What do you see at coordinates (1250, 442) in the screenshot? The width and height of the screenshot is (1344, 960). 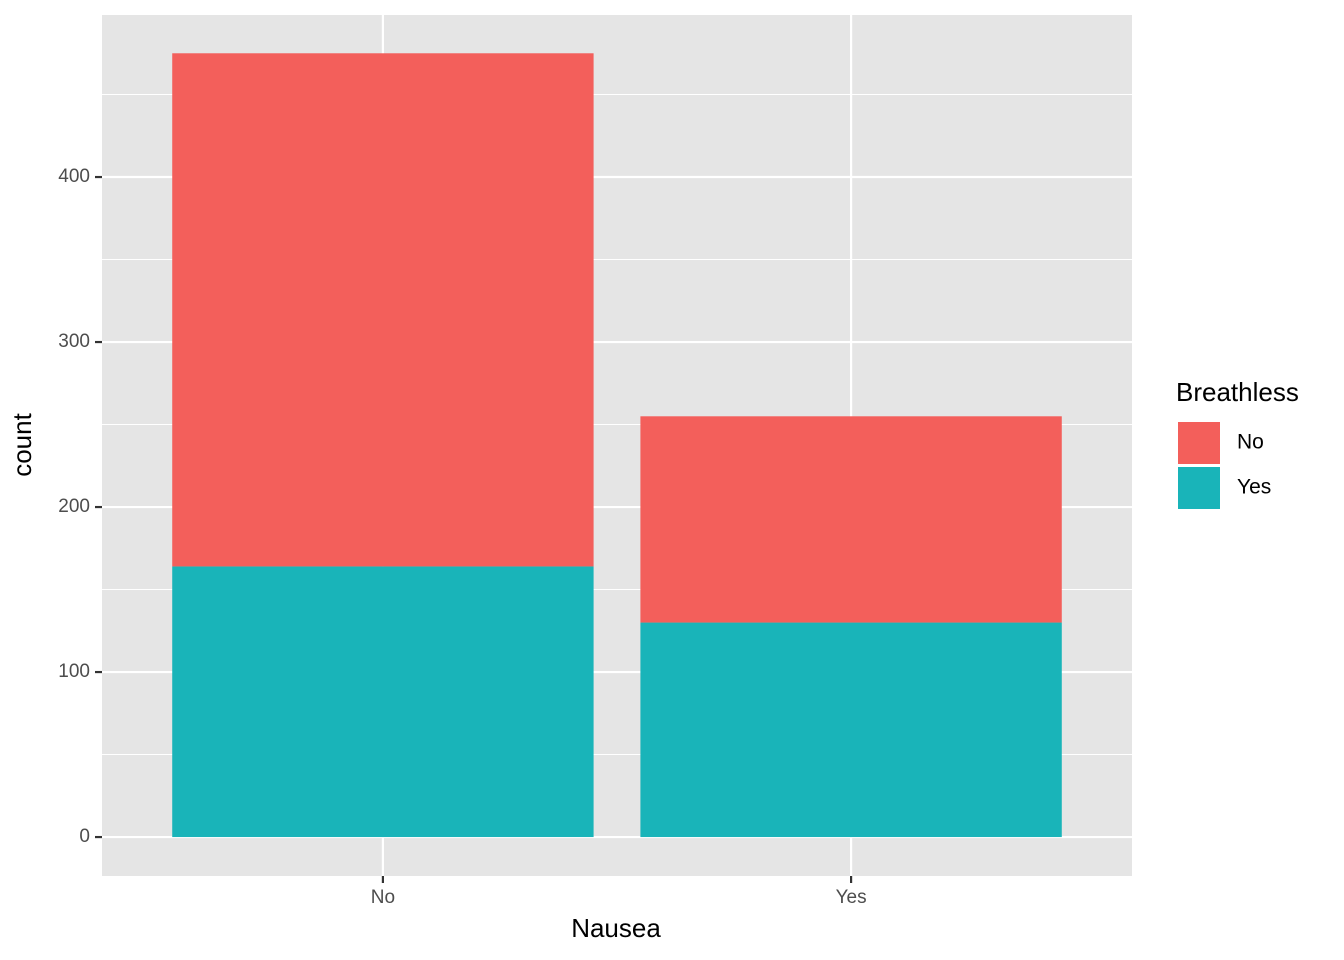 I see `legend-label: No` at bounding box center [1250, 442].